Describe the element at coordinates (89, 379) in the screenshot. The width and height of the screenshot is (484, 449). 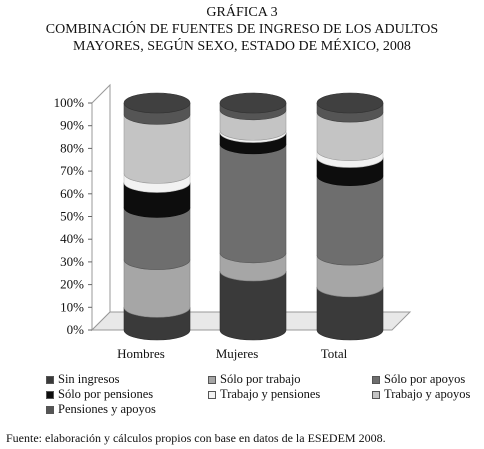
I see `legend-label: Sin ingresos` at that location.